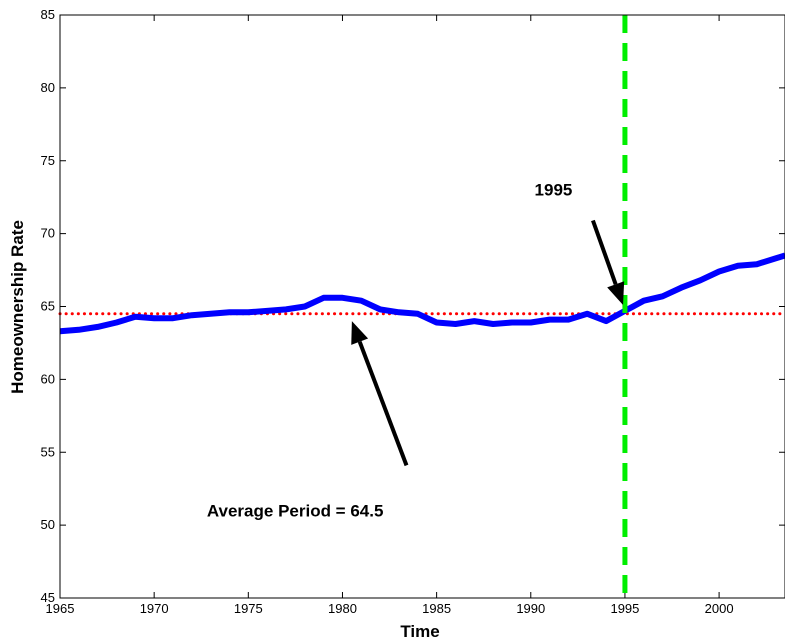  Describe the element at coordinates (48, 524) in the screenshot. I see `y-tick-label: 50` at that location.